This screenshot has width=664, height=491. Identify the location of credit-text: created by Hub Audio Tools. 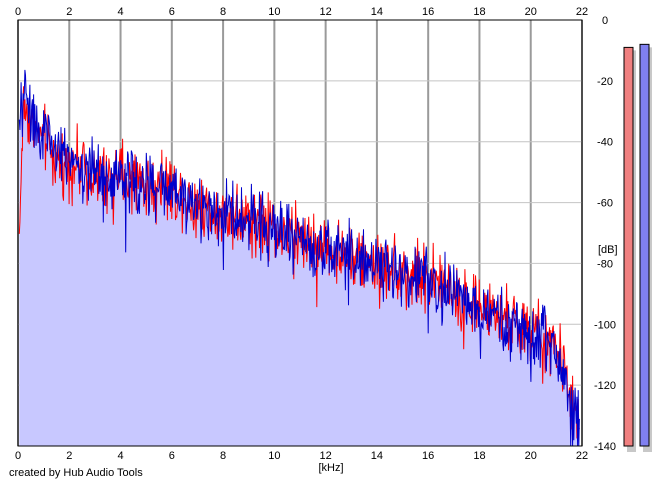
(76, 473).